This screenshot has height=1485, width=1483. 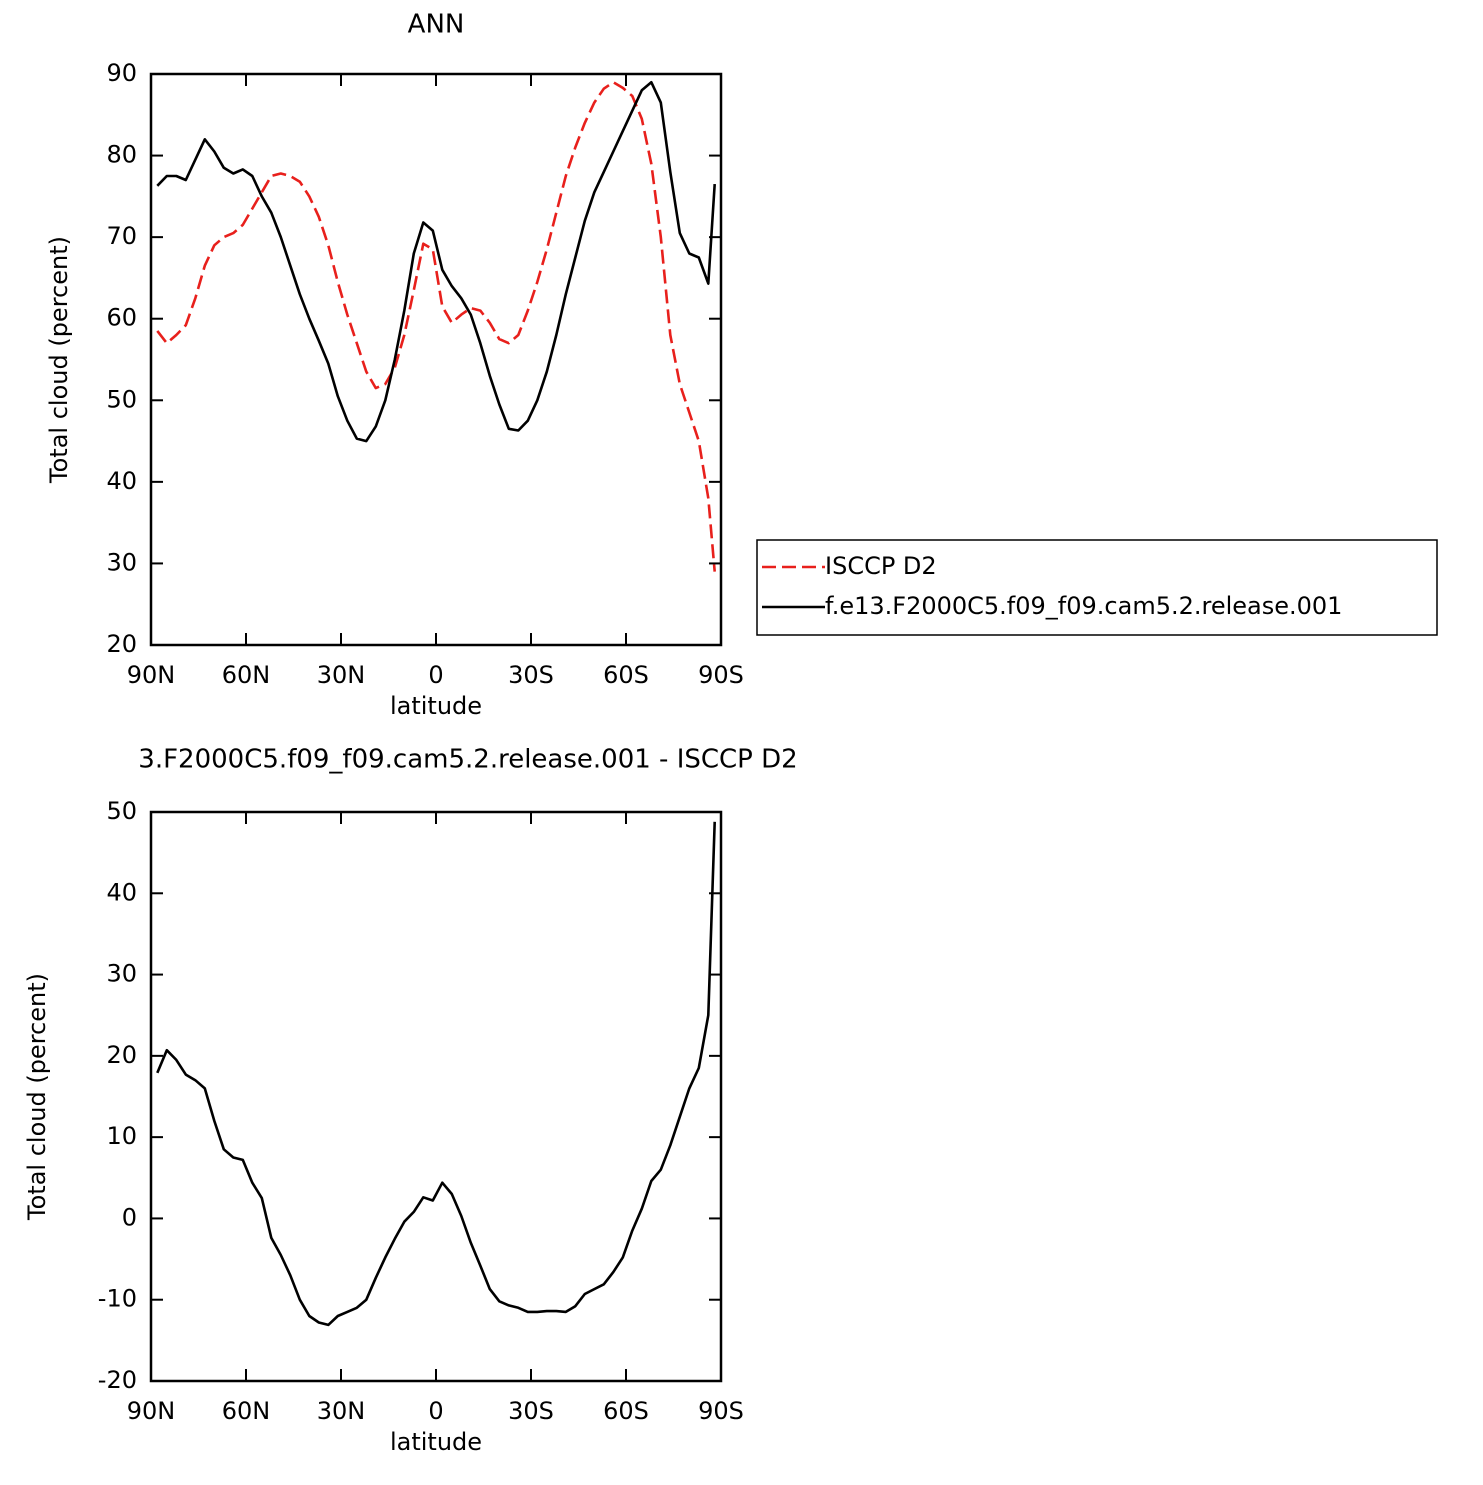 I want to click on y-tick-label: 60, so click(x=121, y=318).